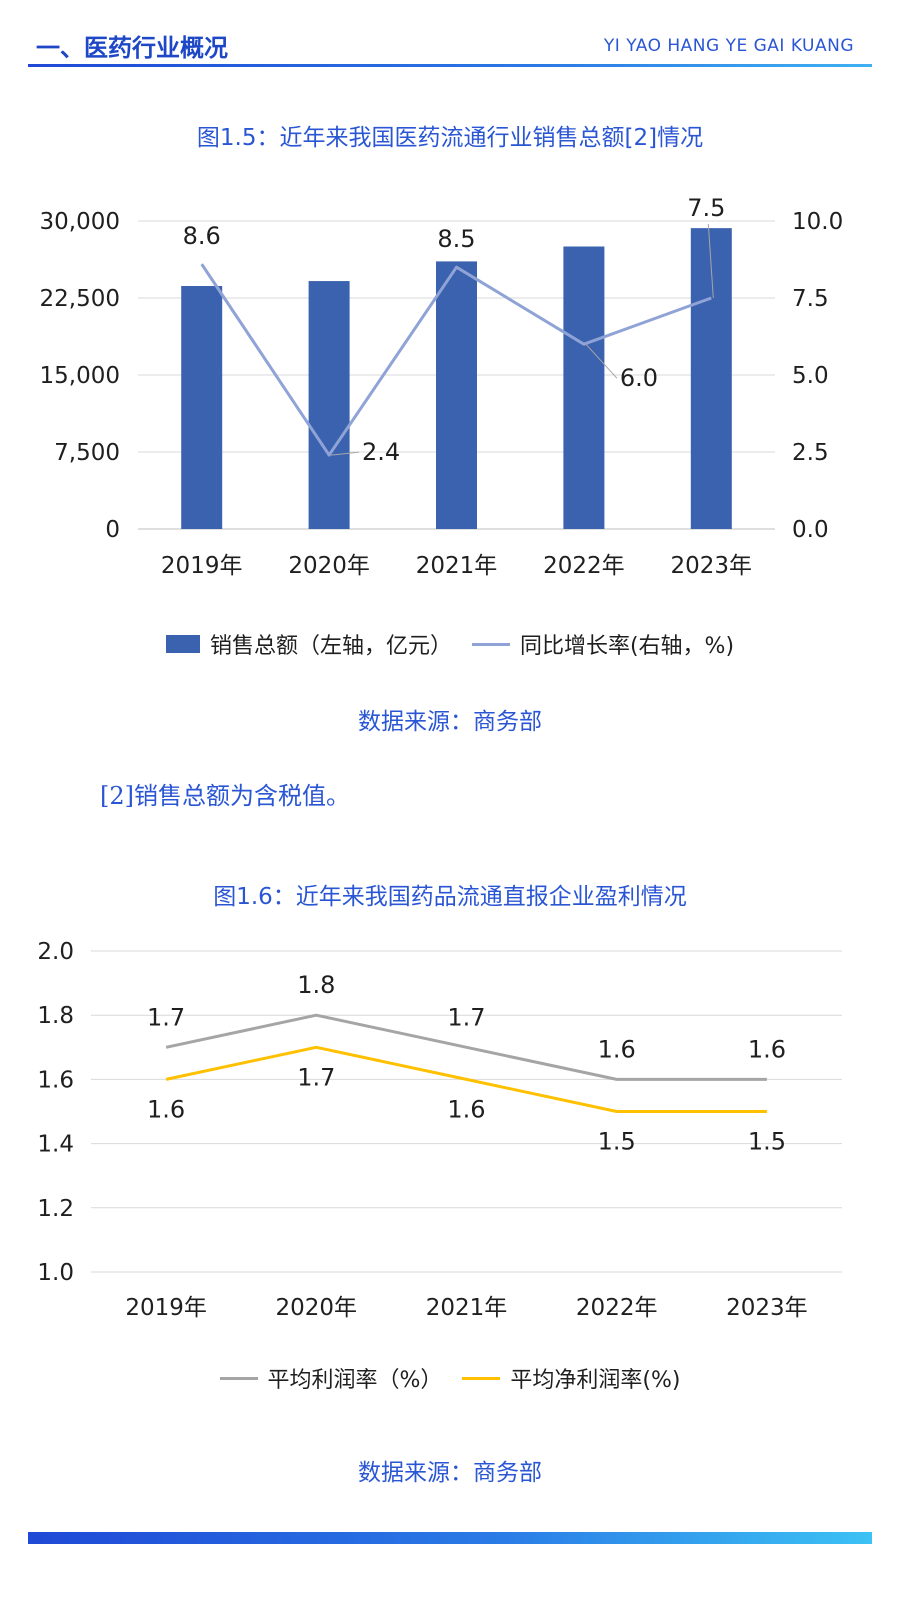 Image resolution: width=900 pixels, height=1600 pixels. I want to click on figure2-title: 图1.6：近年来我国药品流通直报企业盈利情况, so click(450, 897).